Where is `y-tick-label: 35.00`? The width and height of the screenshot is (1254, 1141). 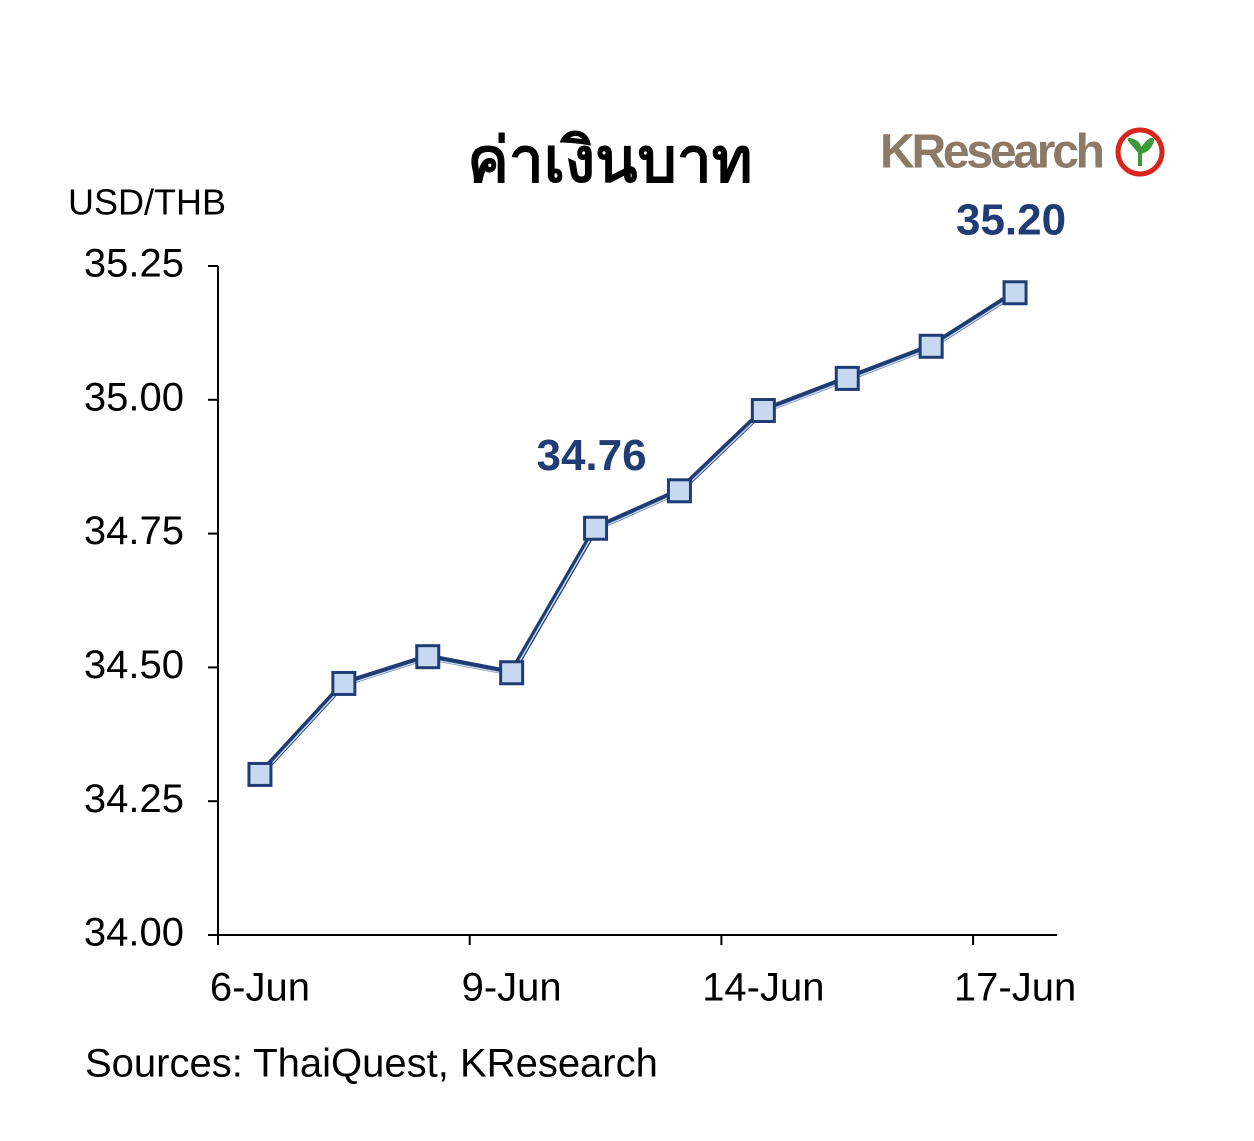
y-tick-label: 35.00 is located at coordinates (134, 397).